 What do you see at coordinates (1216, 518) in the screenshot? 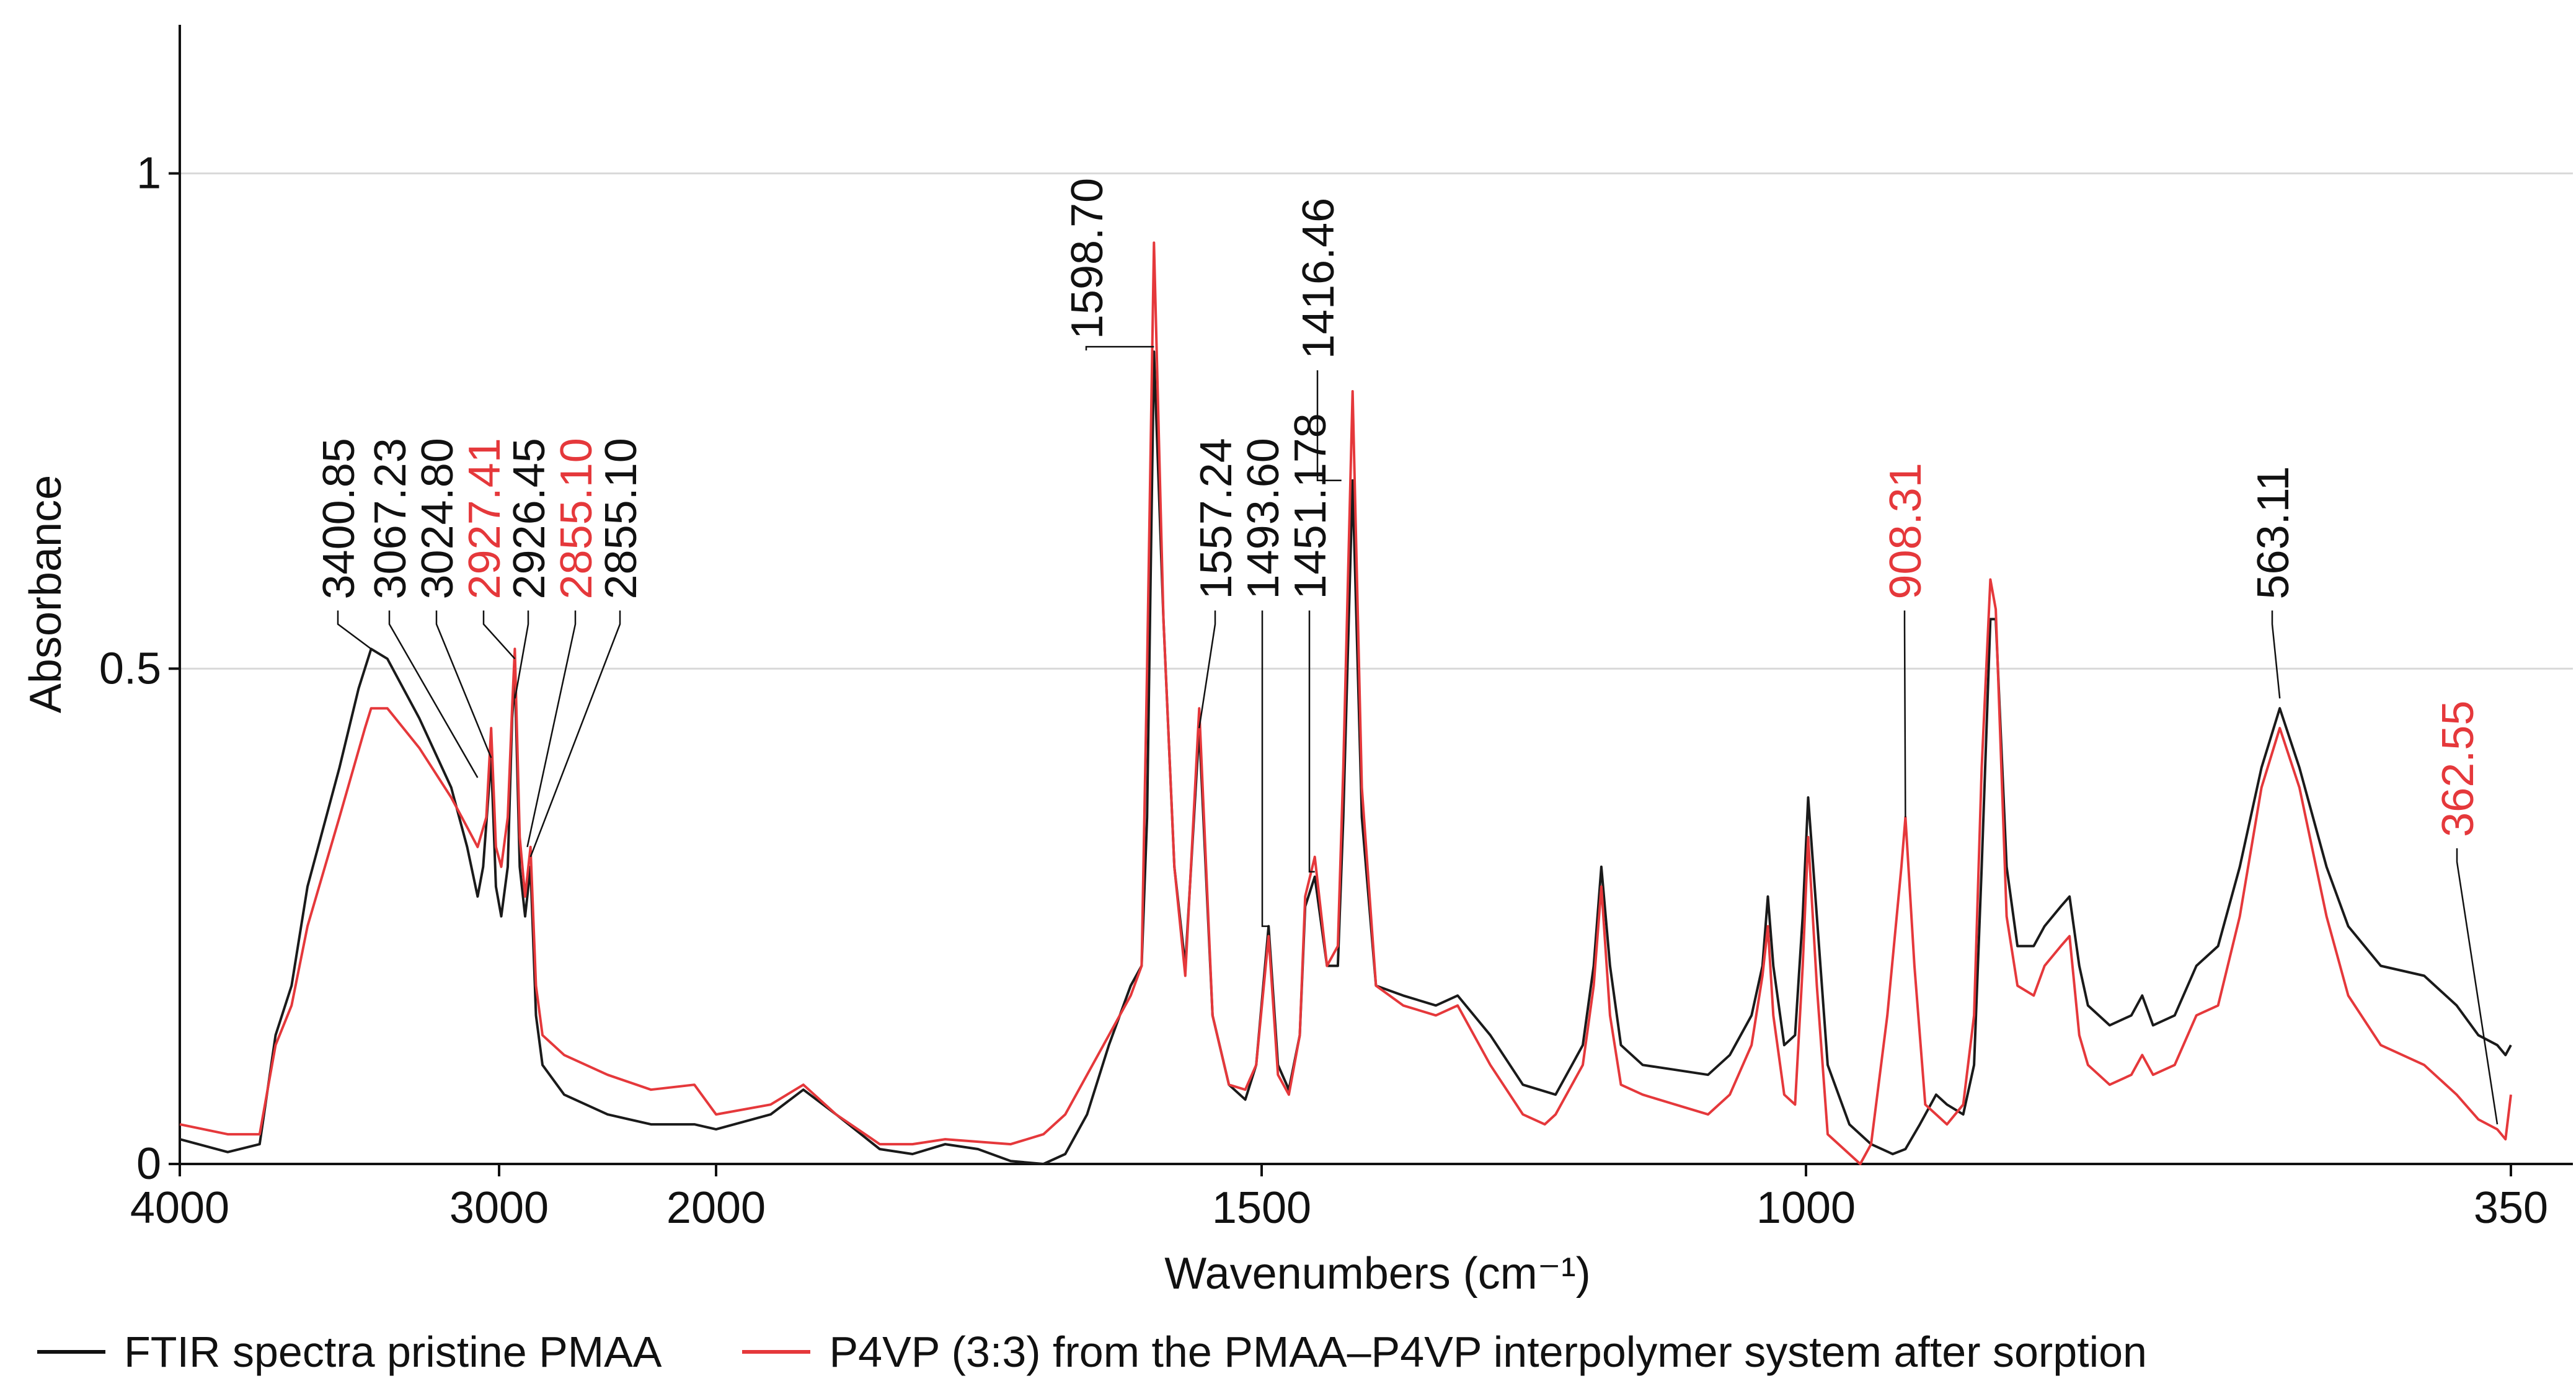
I see `peak-label: 1557.24` at bounding box center [1216, 518].